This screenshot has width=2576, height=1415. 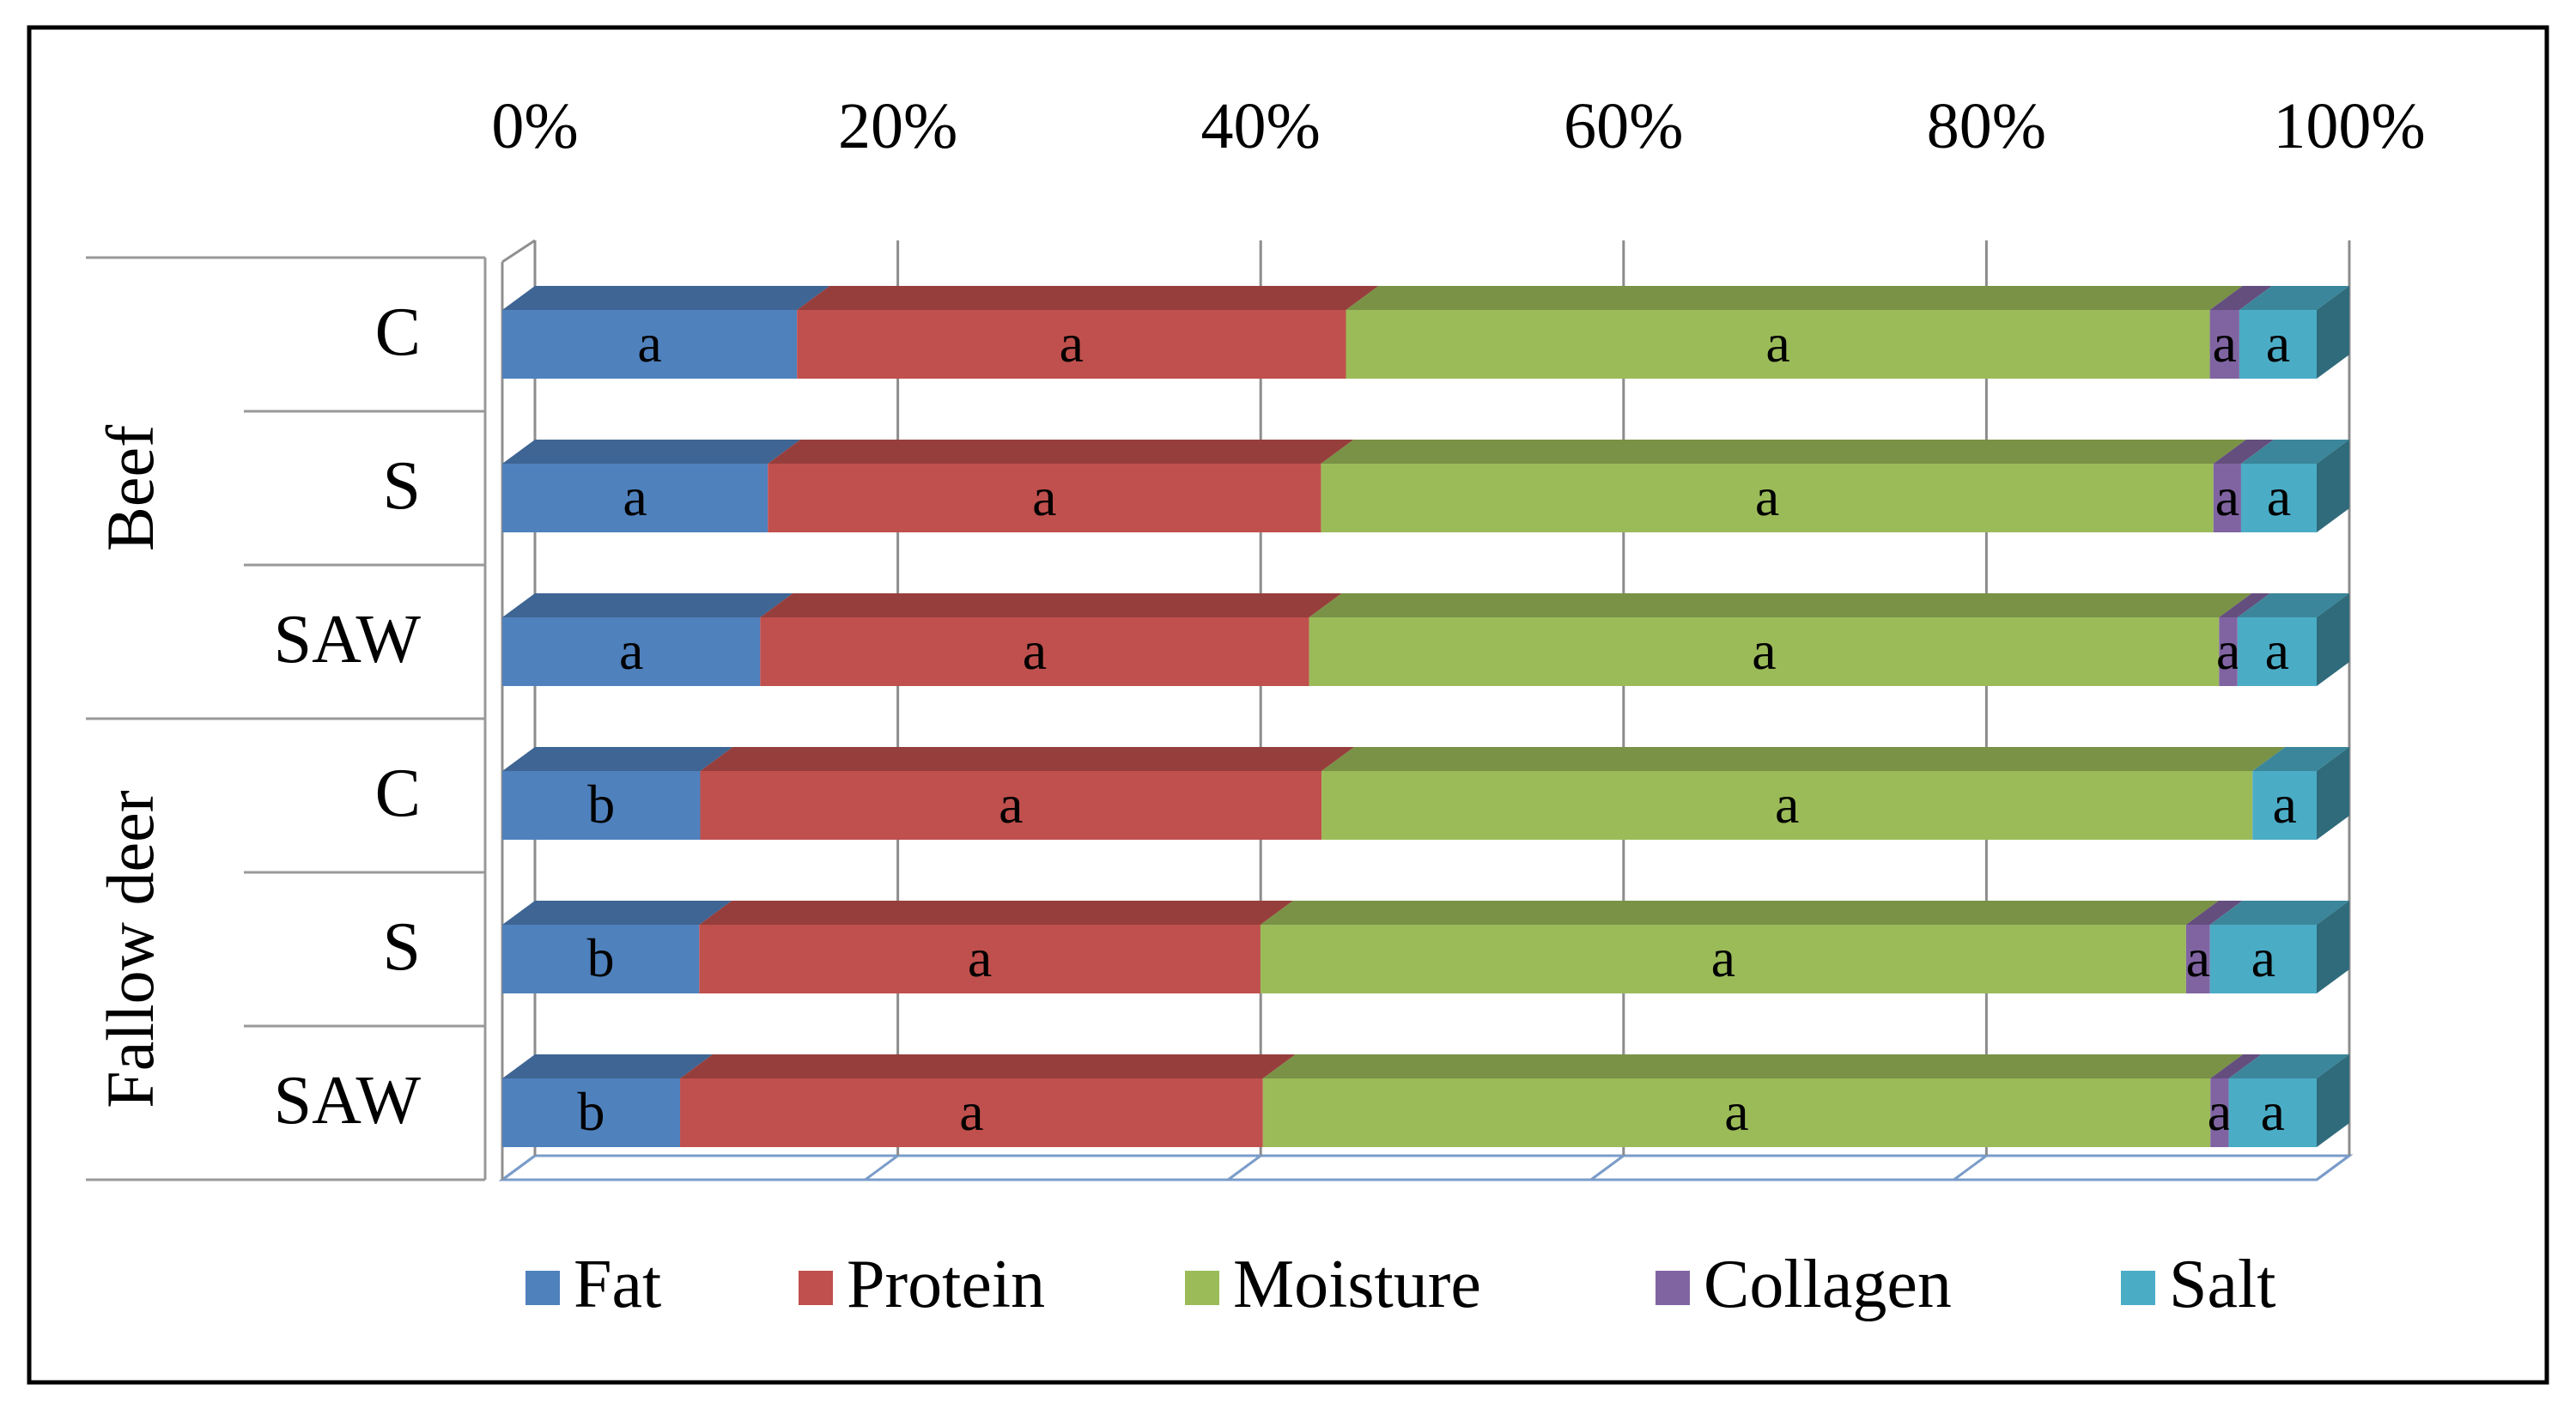 I want to click on legend-label: Moisture, so click(x=1357, y=1284).